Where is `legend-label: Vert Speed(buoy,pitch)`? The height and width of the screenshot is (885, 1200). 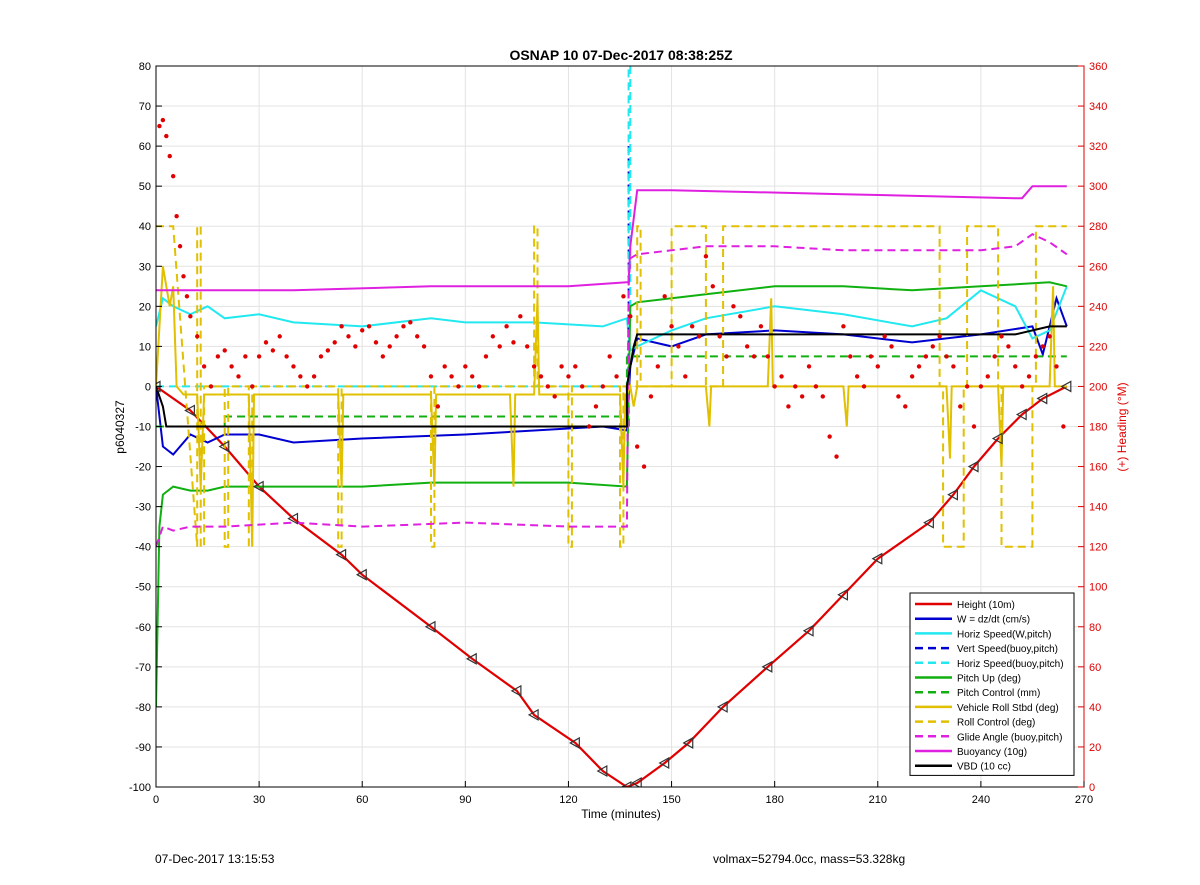
legend-label: Vert Speed(buoy,pitch) is located at coordinates (1007, 649).